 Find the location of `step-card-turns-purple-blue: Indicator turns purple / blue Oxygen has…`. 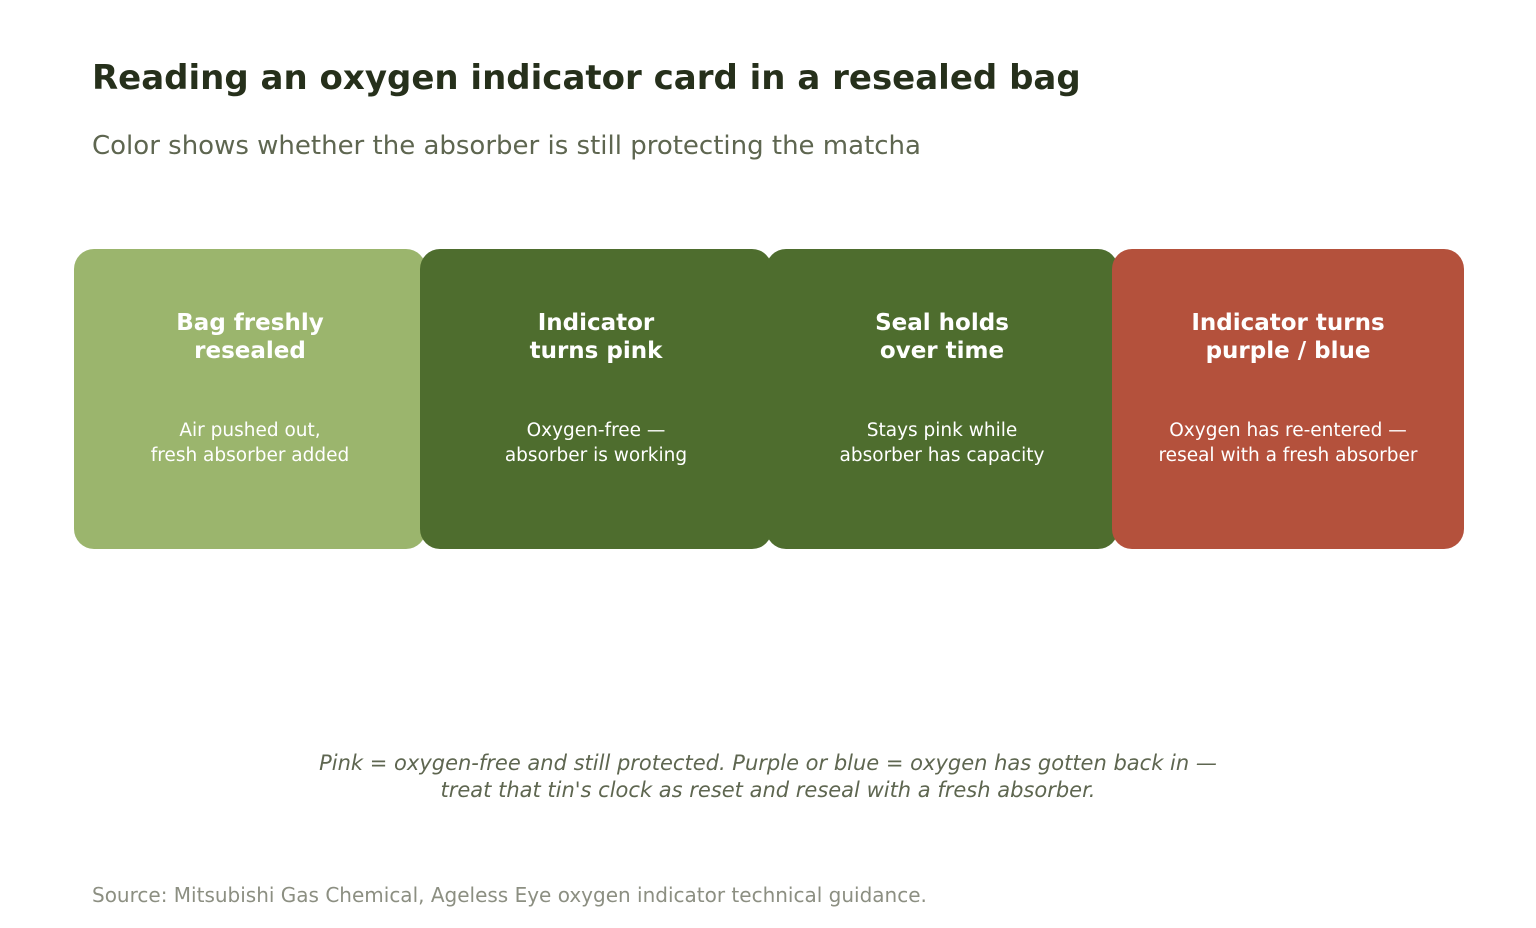

step-card-turns-purple-blue: Indicator turns purple / blue Oxygen has… is located at coordinates (1288, 399).